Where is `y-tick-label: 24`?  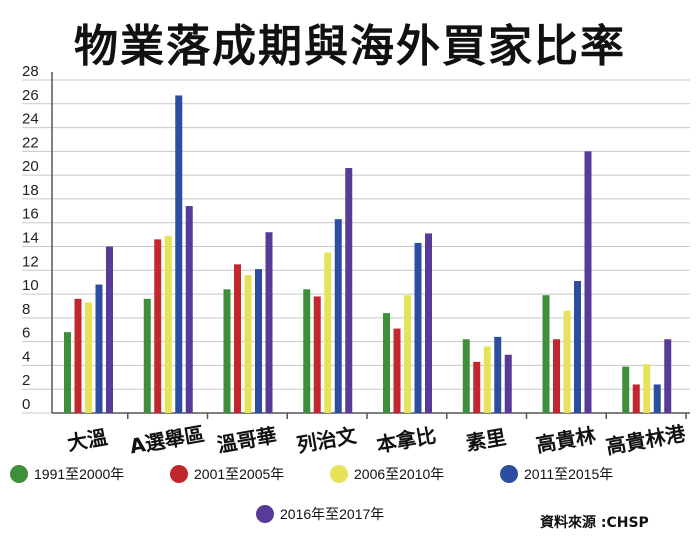 y-tick-label: 24 is located at coordinates (30, 119).